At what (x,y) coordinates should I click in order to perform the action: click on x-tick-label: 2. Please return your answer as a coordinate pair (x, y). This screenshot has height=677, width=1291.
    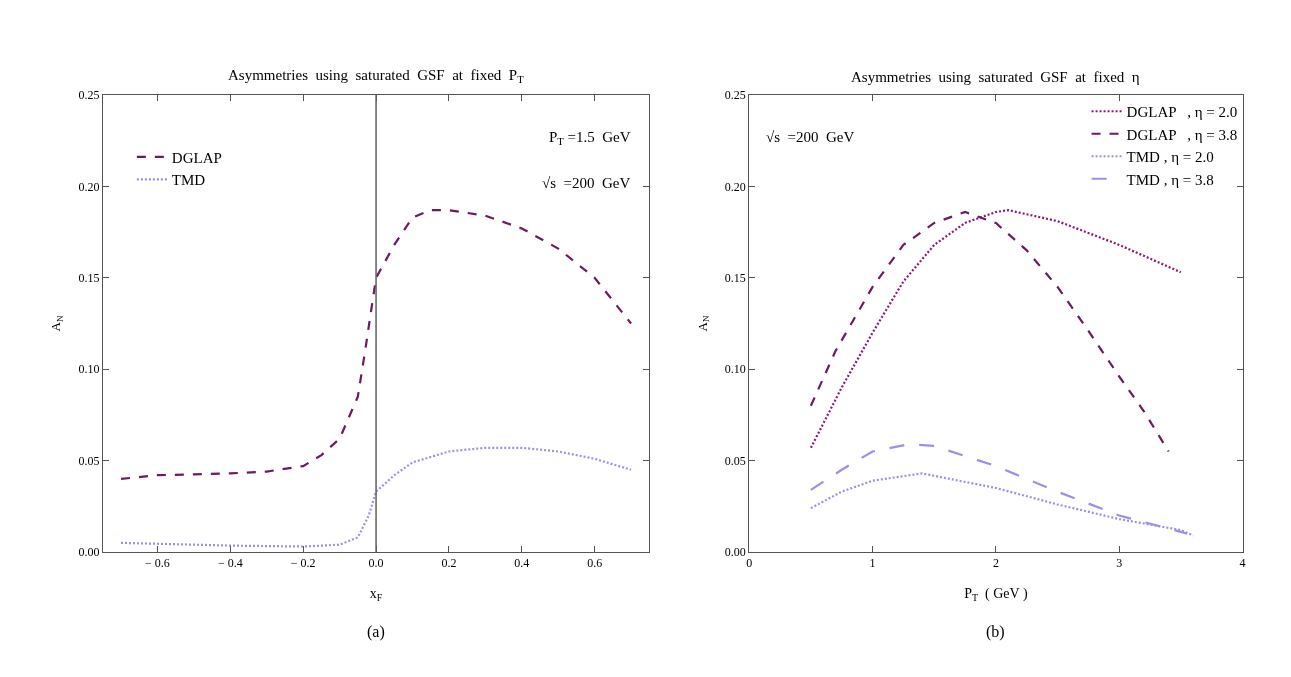
    Looking at the image, I should click on (995, 563).